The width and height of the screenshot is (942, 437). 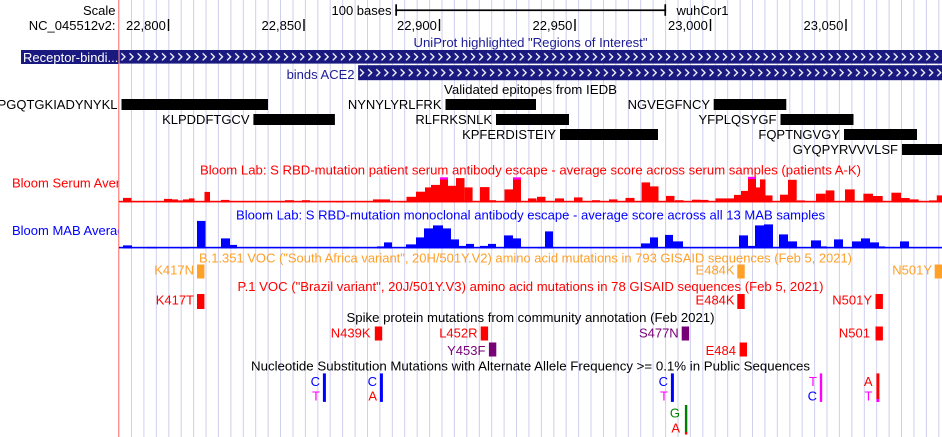 I want to click on svg-text: S477N, so click(x=659, y=333).